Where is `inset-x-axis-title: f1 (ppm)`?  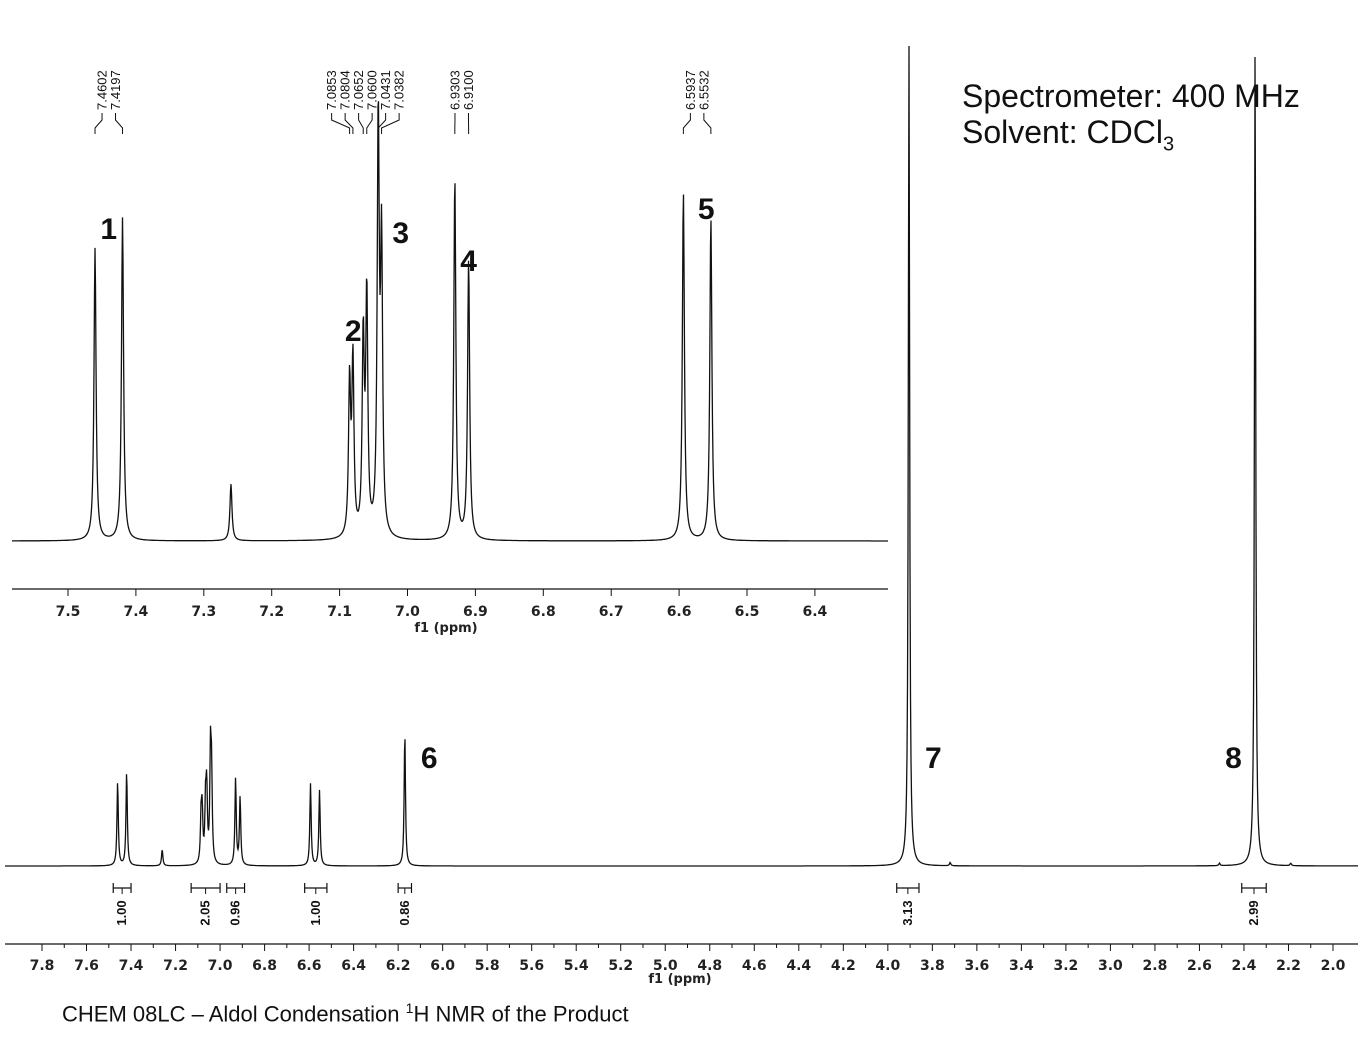 inset-x-axis-title: f1 (ppm) is located at coordinates (445, 628).